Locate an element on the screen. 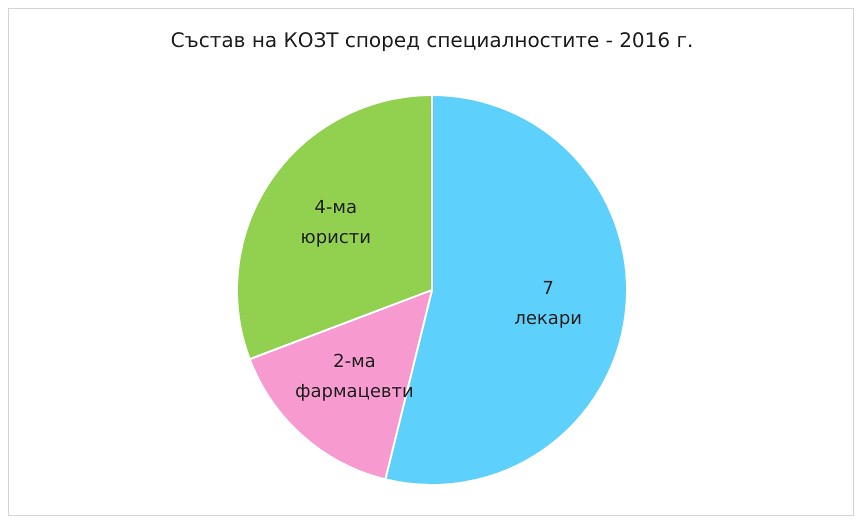 The height and width of the screenshot is (526, 864). slice-label: лекари is located at coordinates (548, 318).